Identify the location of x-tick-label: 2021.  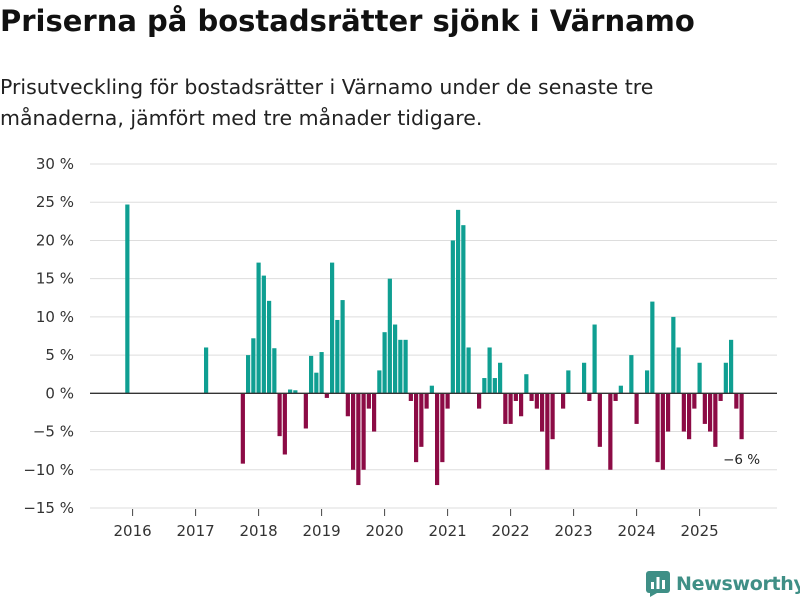
(448, 531).